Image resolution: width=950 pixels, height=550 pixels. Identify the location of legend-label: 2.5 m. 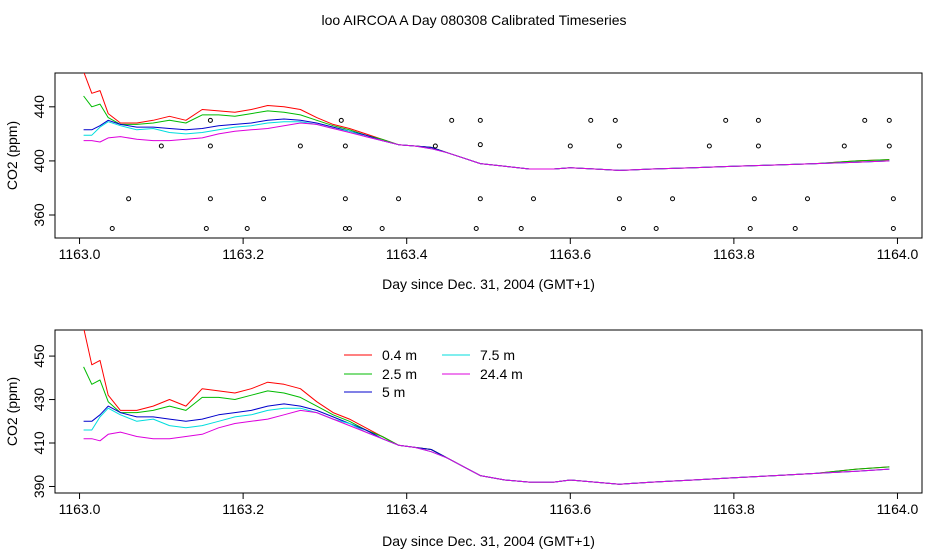
(399, 374).